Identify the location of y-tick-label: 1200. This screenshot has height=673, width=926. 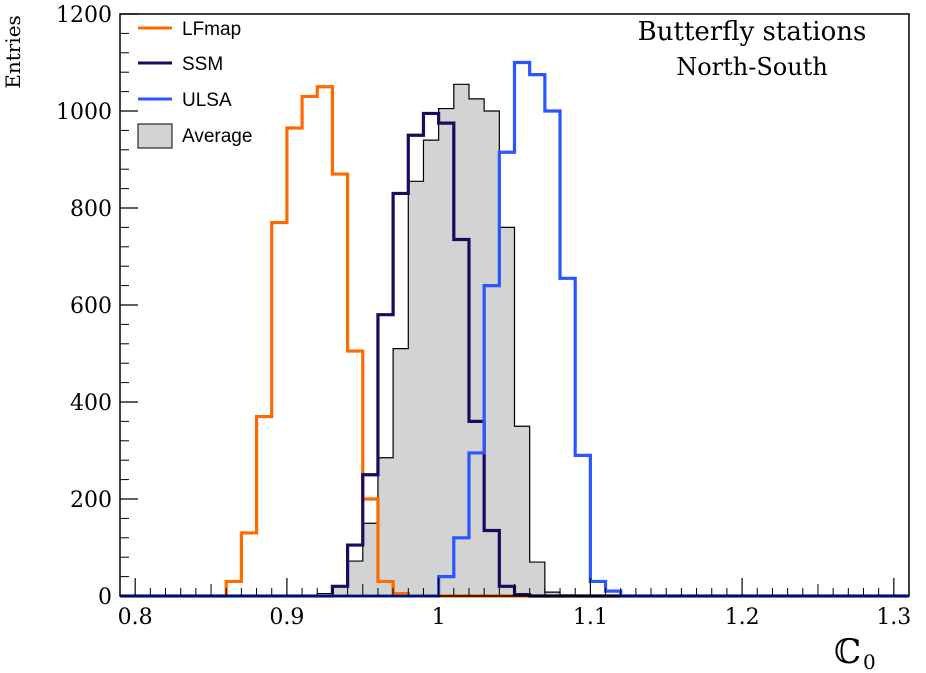
(84, 15).